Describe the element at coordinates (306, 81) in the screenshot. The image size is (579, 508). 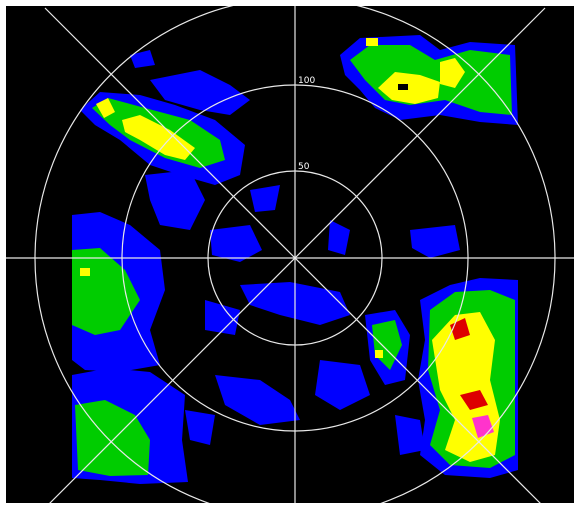
I see `range-label: 100` at that location.